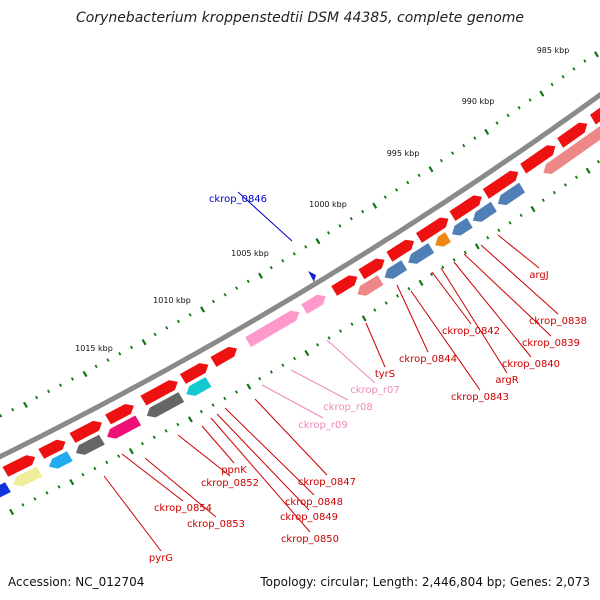  Describe the element at coordinates (183, 508) in the screenshot. I see `gene-label: ckrop_0854` at that location.